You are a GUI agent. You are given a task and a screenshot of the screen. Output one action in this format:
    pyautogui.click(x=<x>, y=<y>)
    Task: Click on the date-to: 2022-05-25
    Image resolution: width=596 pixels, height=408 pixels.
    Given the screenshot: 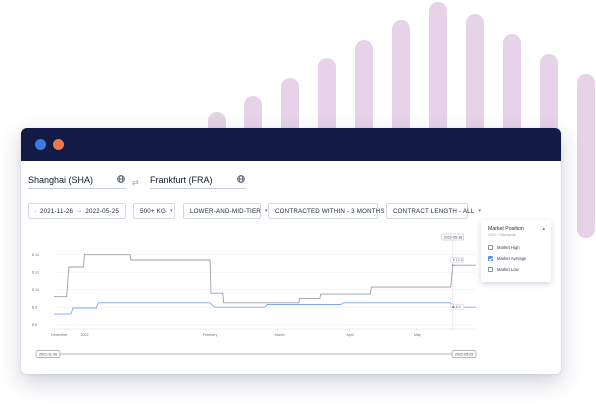 What is the action you would take?
    pyautogui.click(x=102, y=211)
    